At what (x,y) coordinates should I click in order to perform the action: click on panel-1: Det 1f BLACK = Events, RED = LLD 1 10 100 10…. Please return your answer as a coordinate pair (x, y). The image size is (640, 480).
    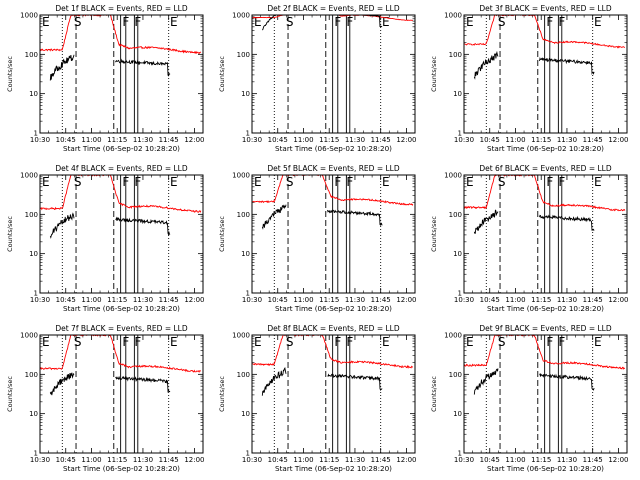
    Looking at the image, I should click on (105, 78).